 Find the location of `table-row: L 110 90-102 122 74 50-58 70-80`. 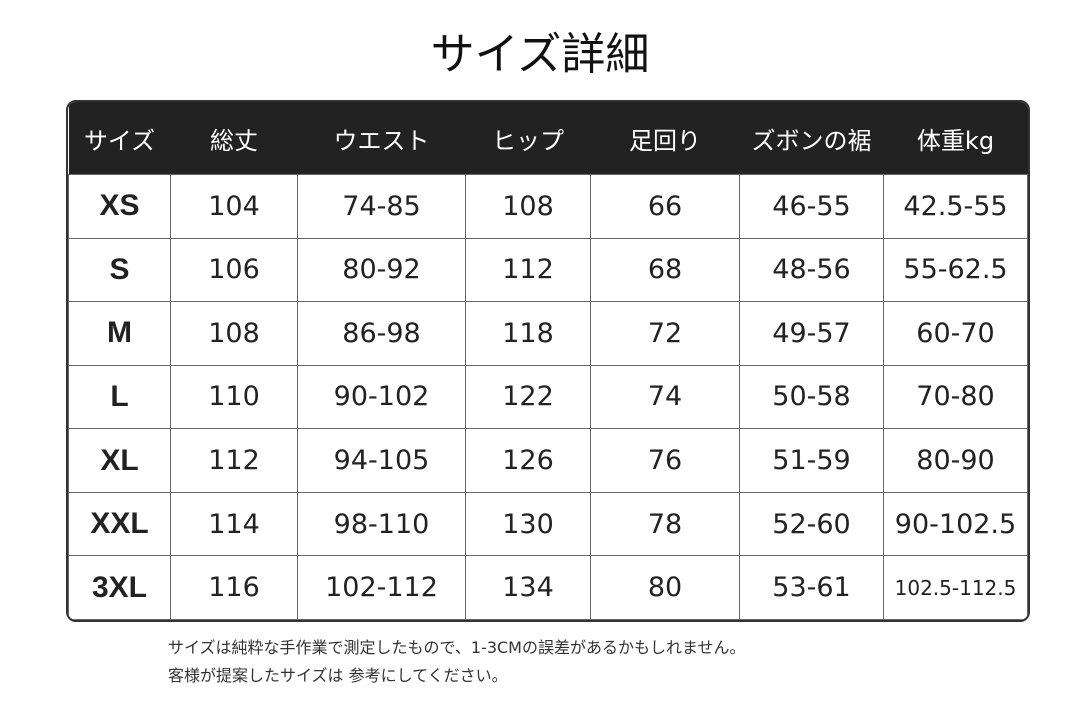

table-row: L 110 90-102 122 74 50-58 70-80 is located at coordinates (548, 397).